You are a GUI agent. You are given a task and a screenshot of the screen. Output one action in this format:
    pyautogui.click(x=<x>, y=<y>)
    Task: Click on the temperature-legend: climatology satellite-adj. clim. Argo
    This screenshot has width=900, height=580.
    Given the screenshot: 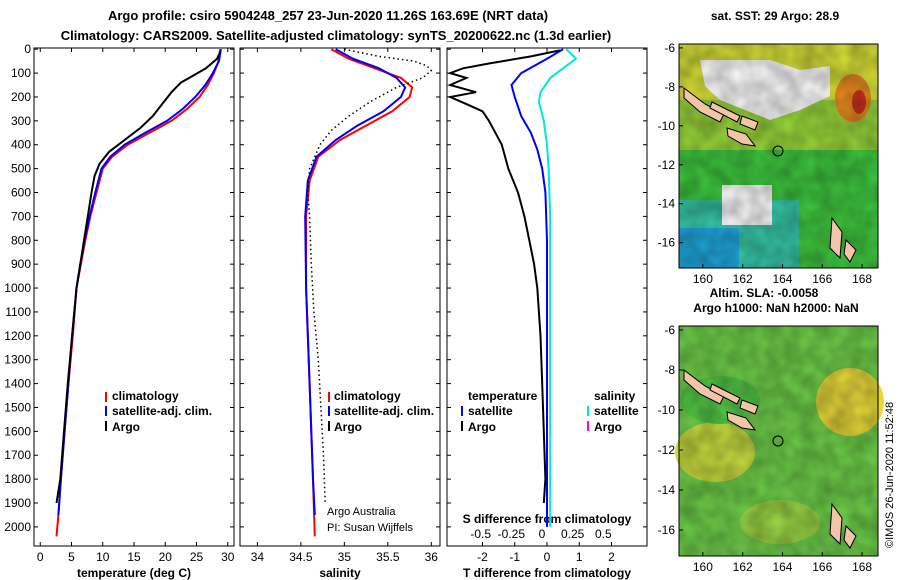 What is the action you would take?
    pyautogui.click(x=158, y=411)
    